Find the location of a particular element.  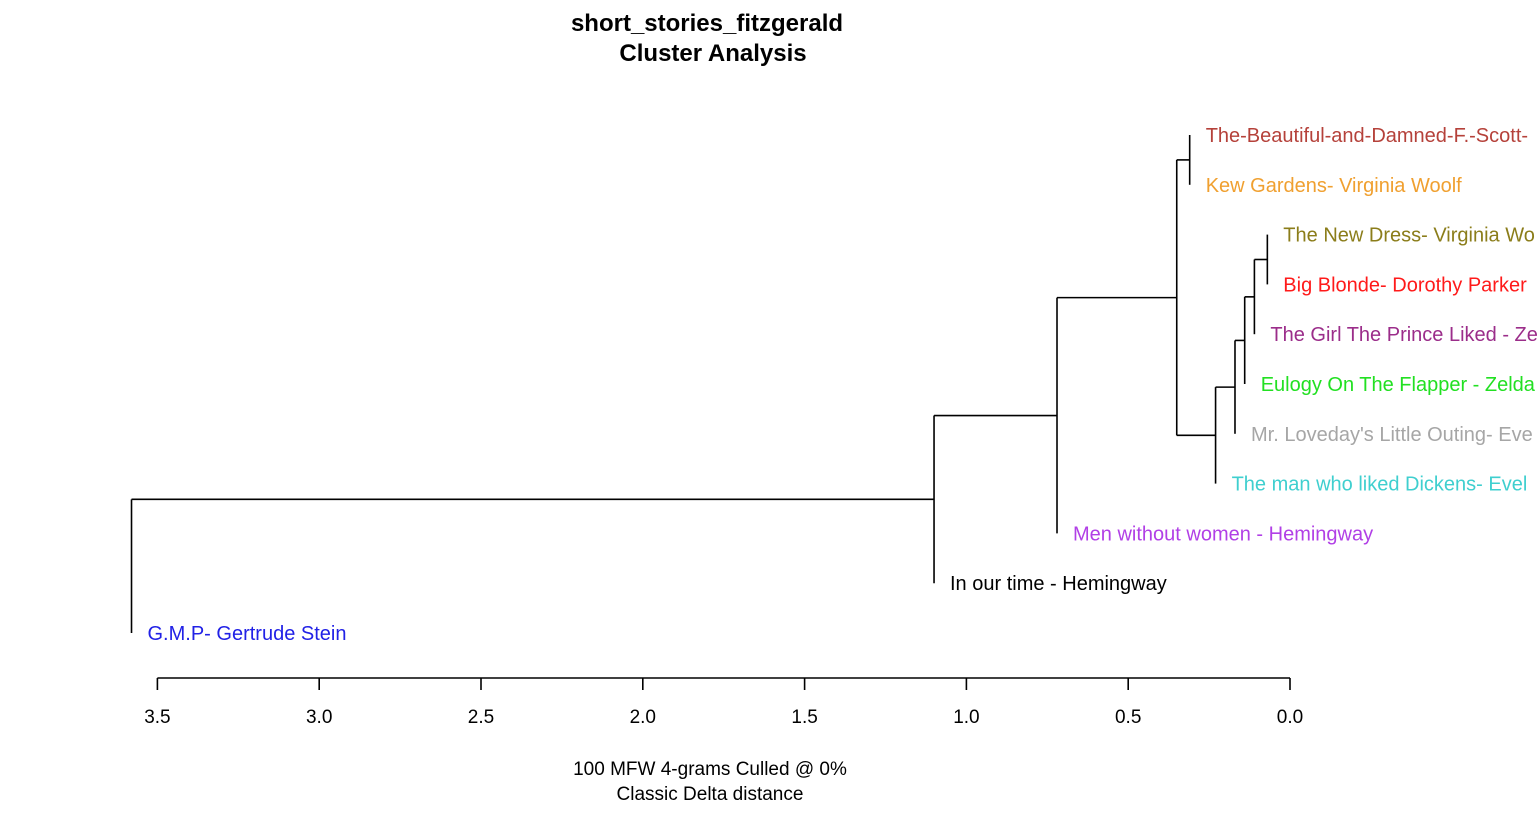

chart-subtitle: Cluster Analysis is located at coordinates (712, 53).